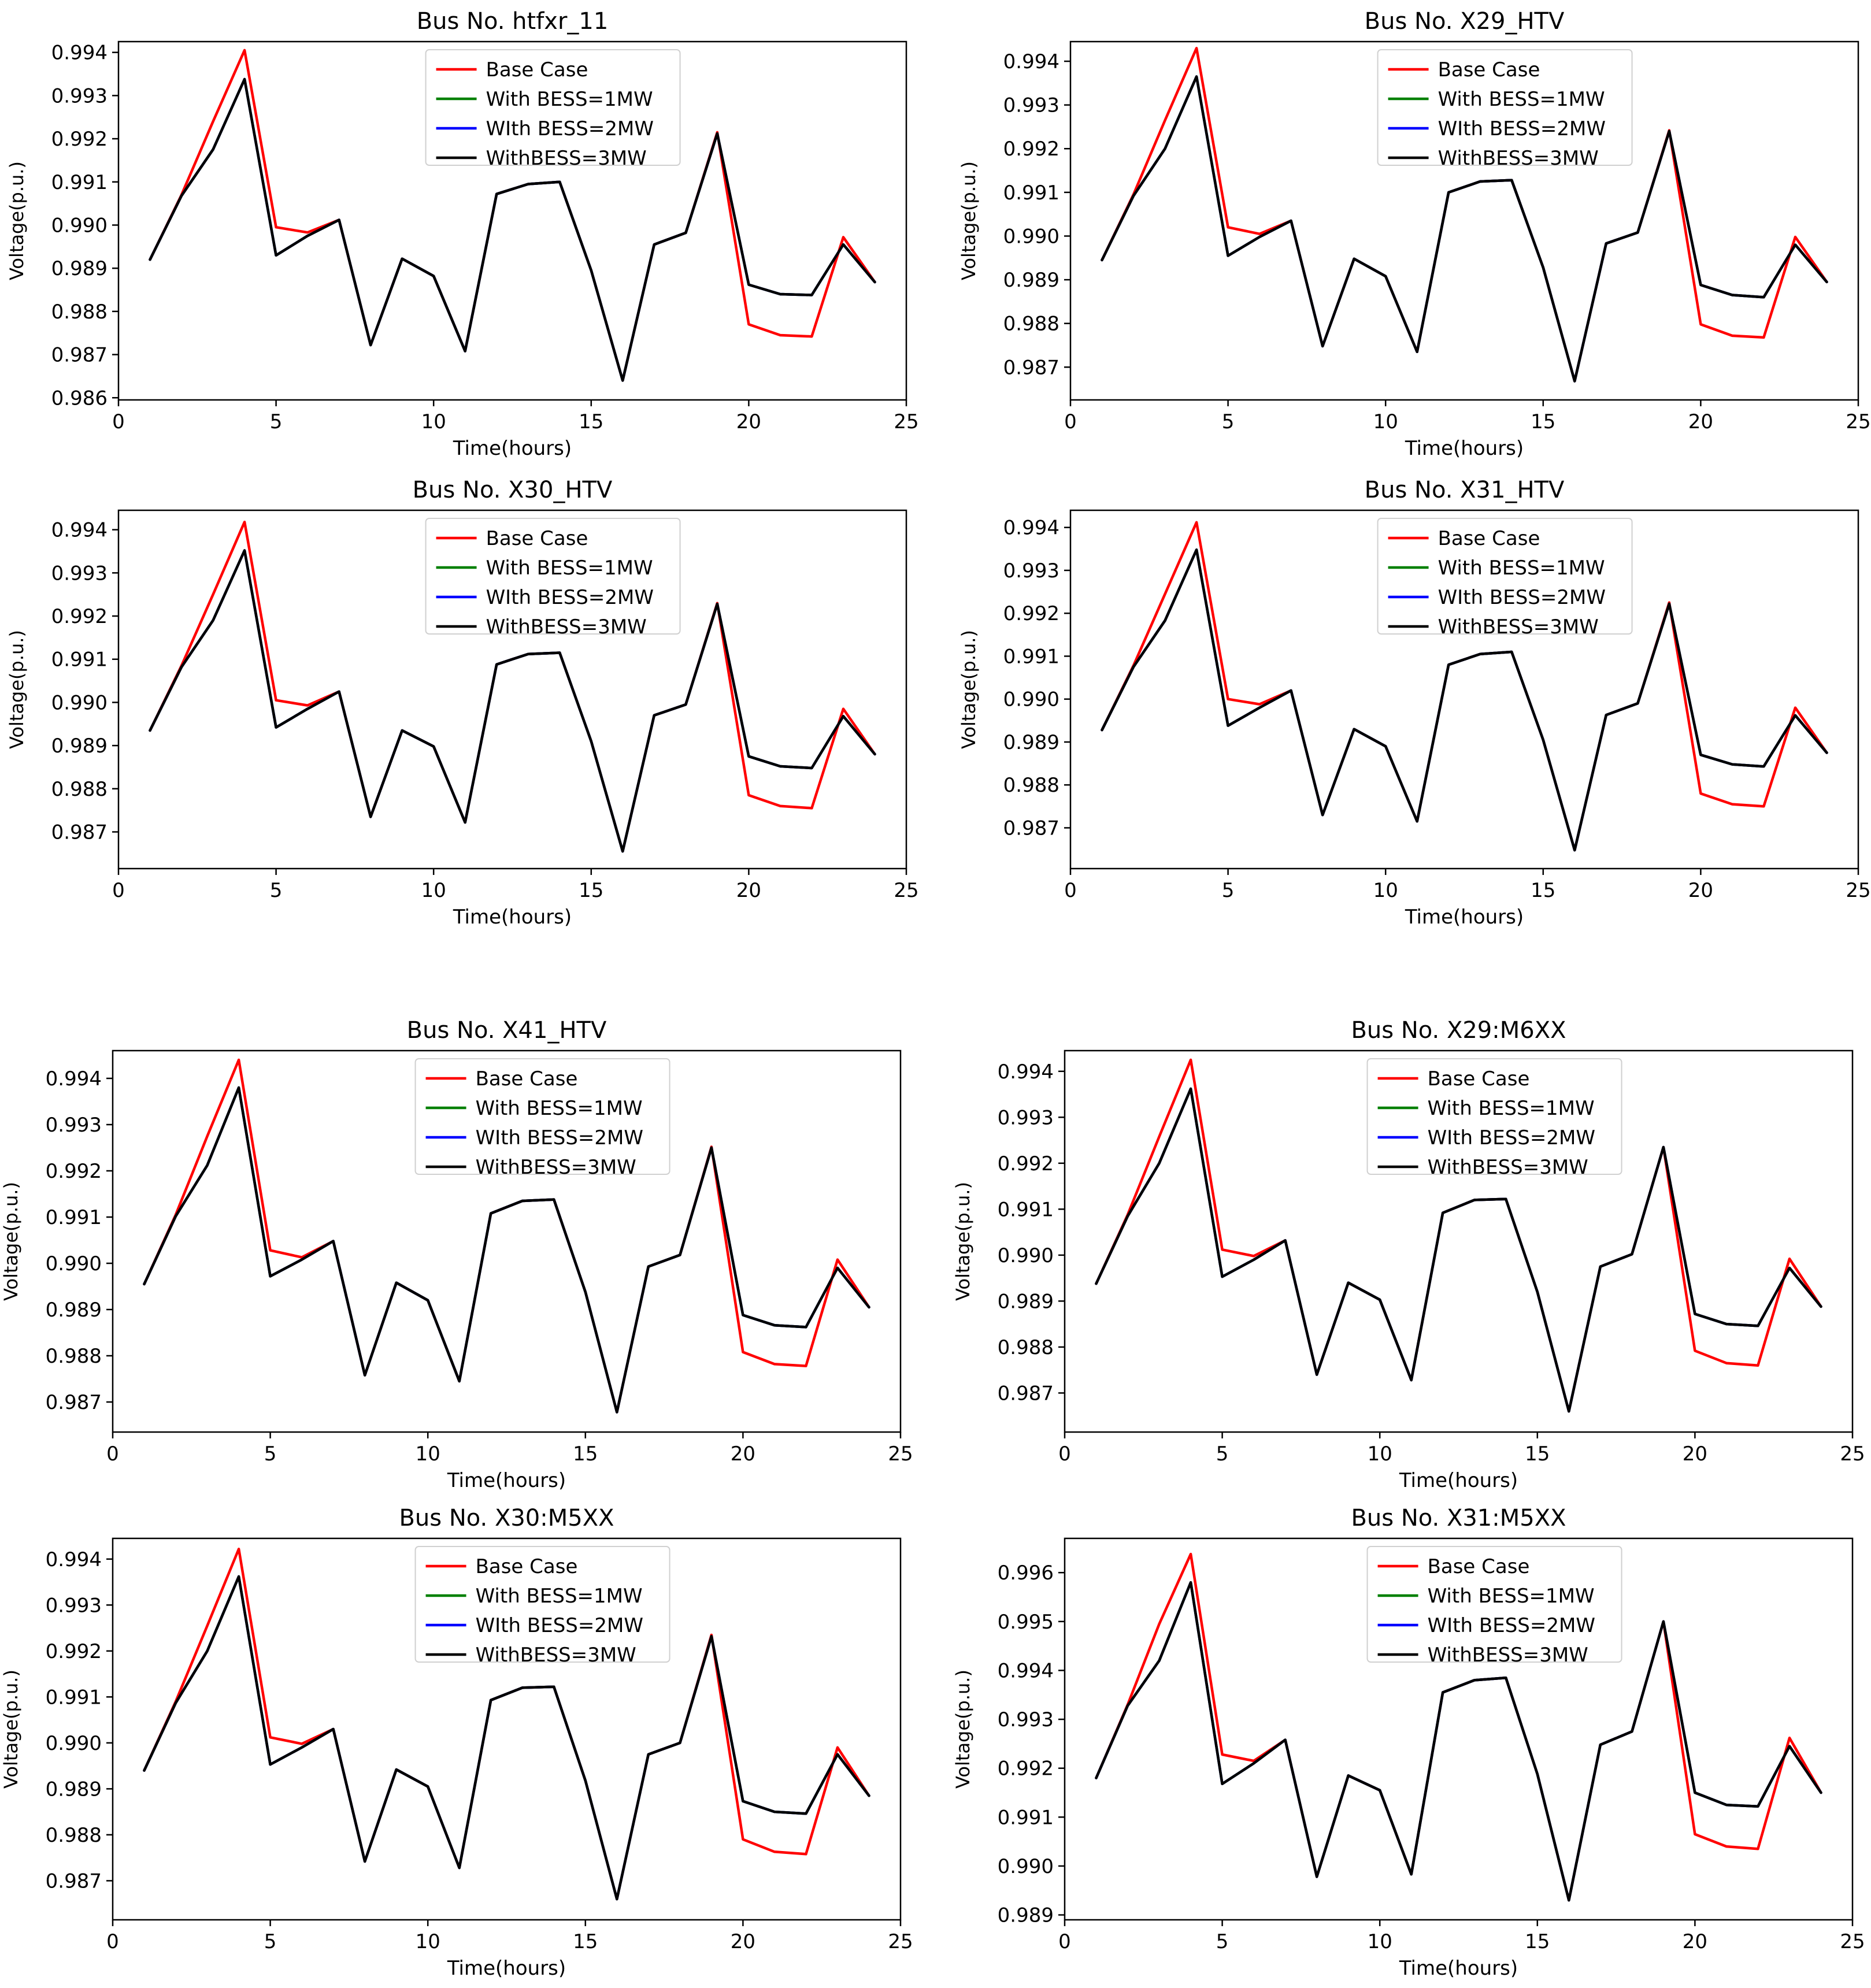  Describe the element at coordinates (1465, 490) in the screenshot. I see `chart-title: Bus No. X31_HTV` at that location.